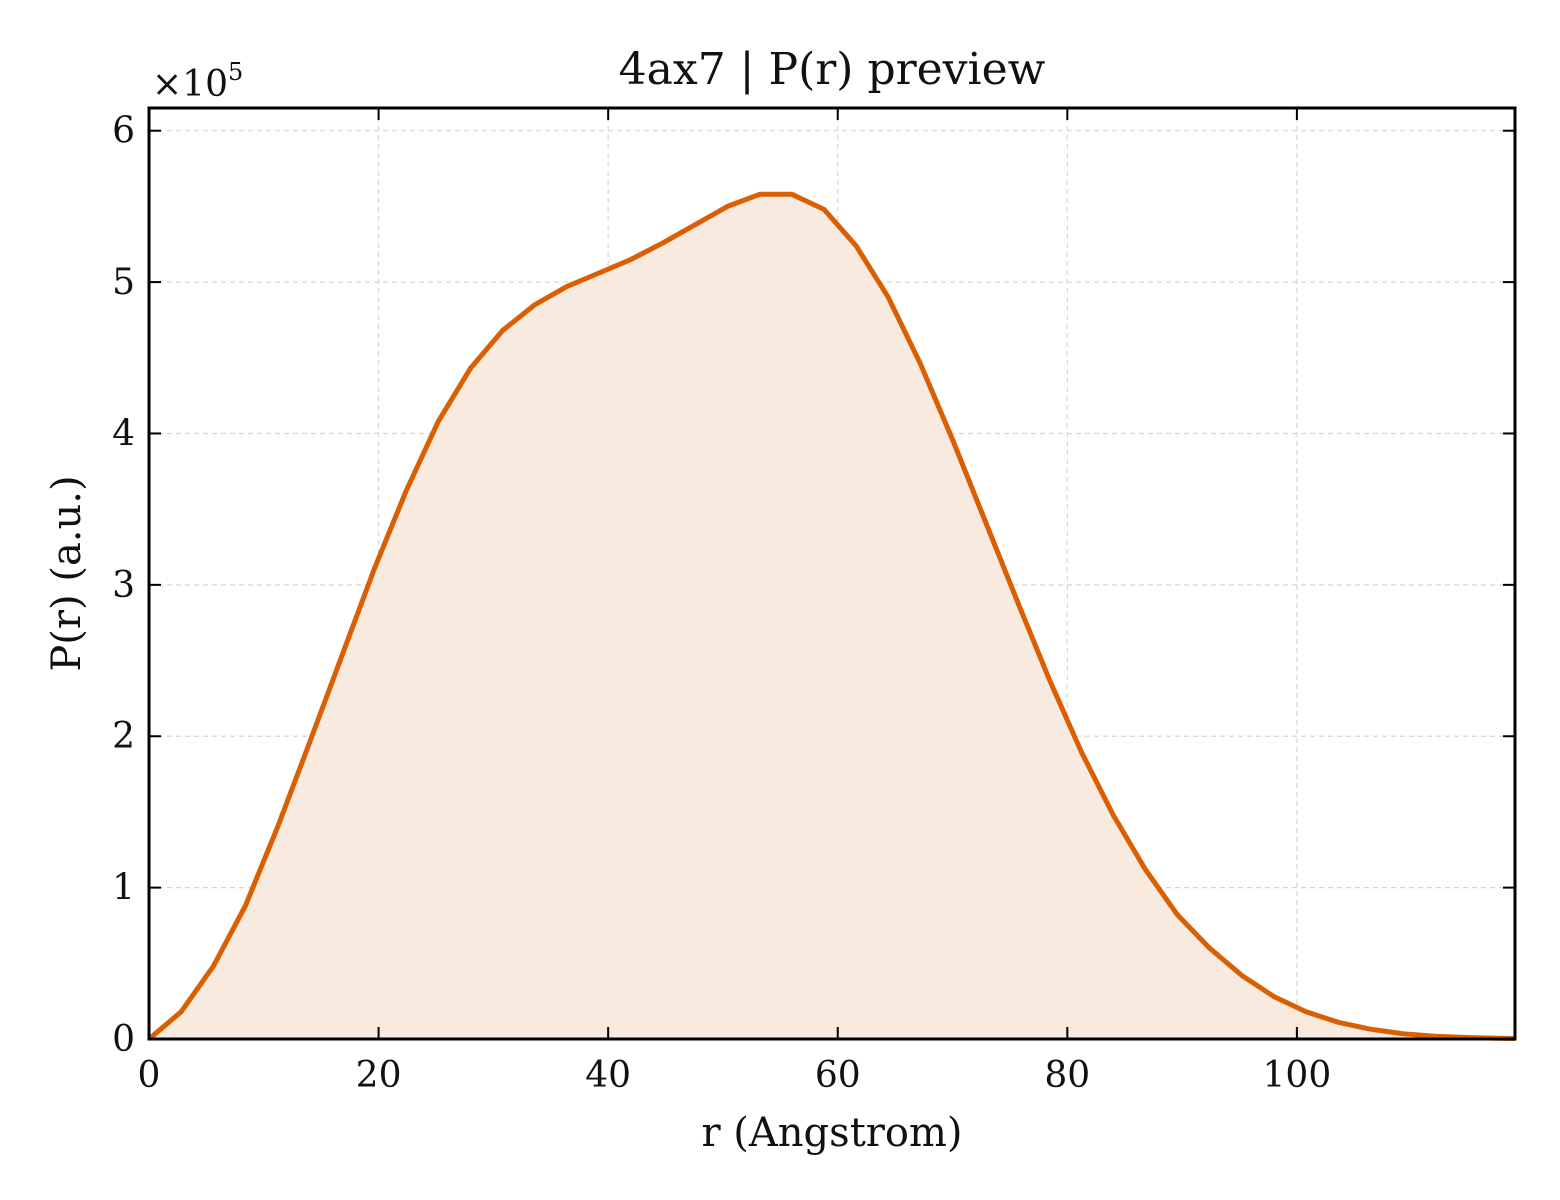 This screenshot has height=1200, width=1560. What do you see at coordinates (123, 131) in the screenshot?
I see `y-tick-label: 6` at bounding box center [123, 131].